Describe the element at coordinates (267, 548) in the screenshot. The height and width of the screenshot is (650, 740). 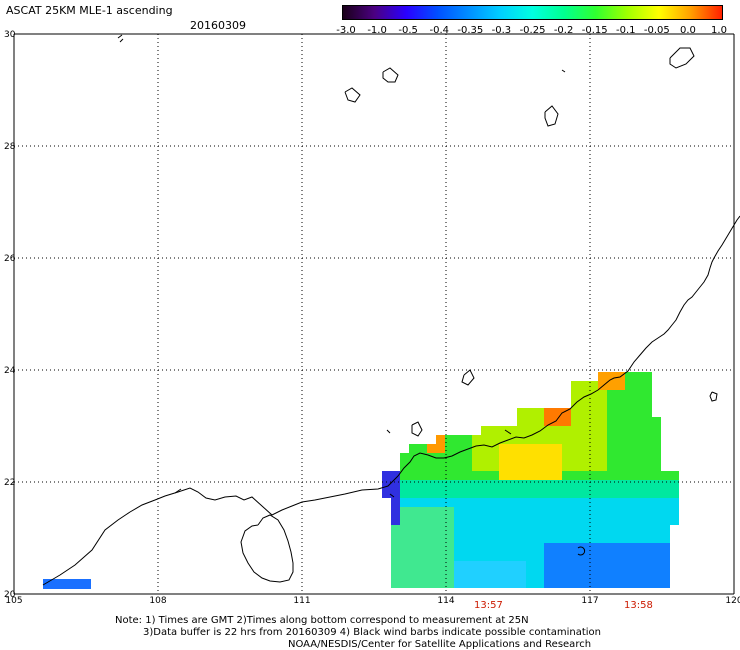
I see `coastline-hainan` at that location.